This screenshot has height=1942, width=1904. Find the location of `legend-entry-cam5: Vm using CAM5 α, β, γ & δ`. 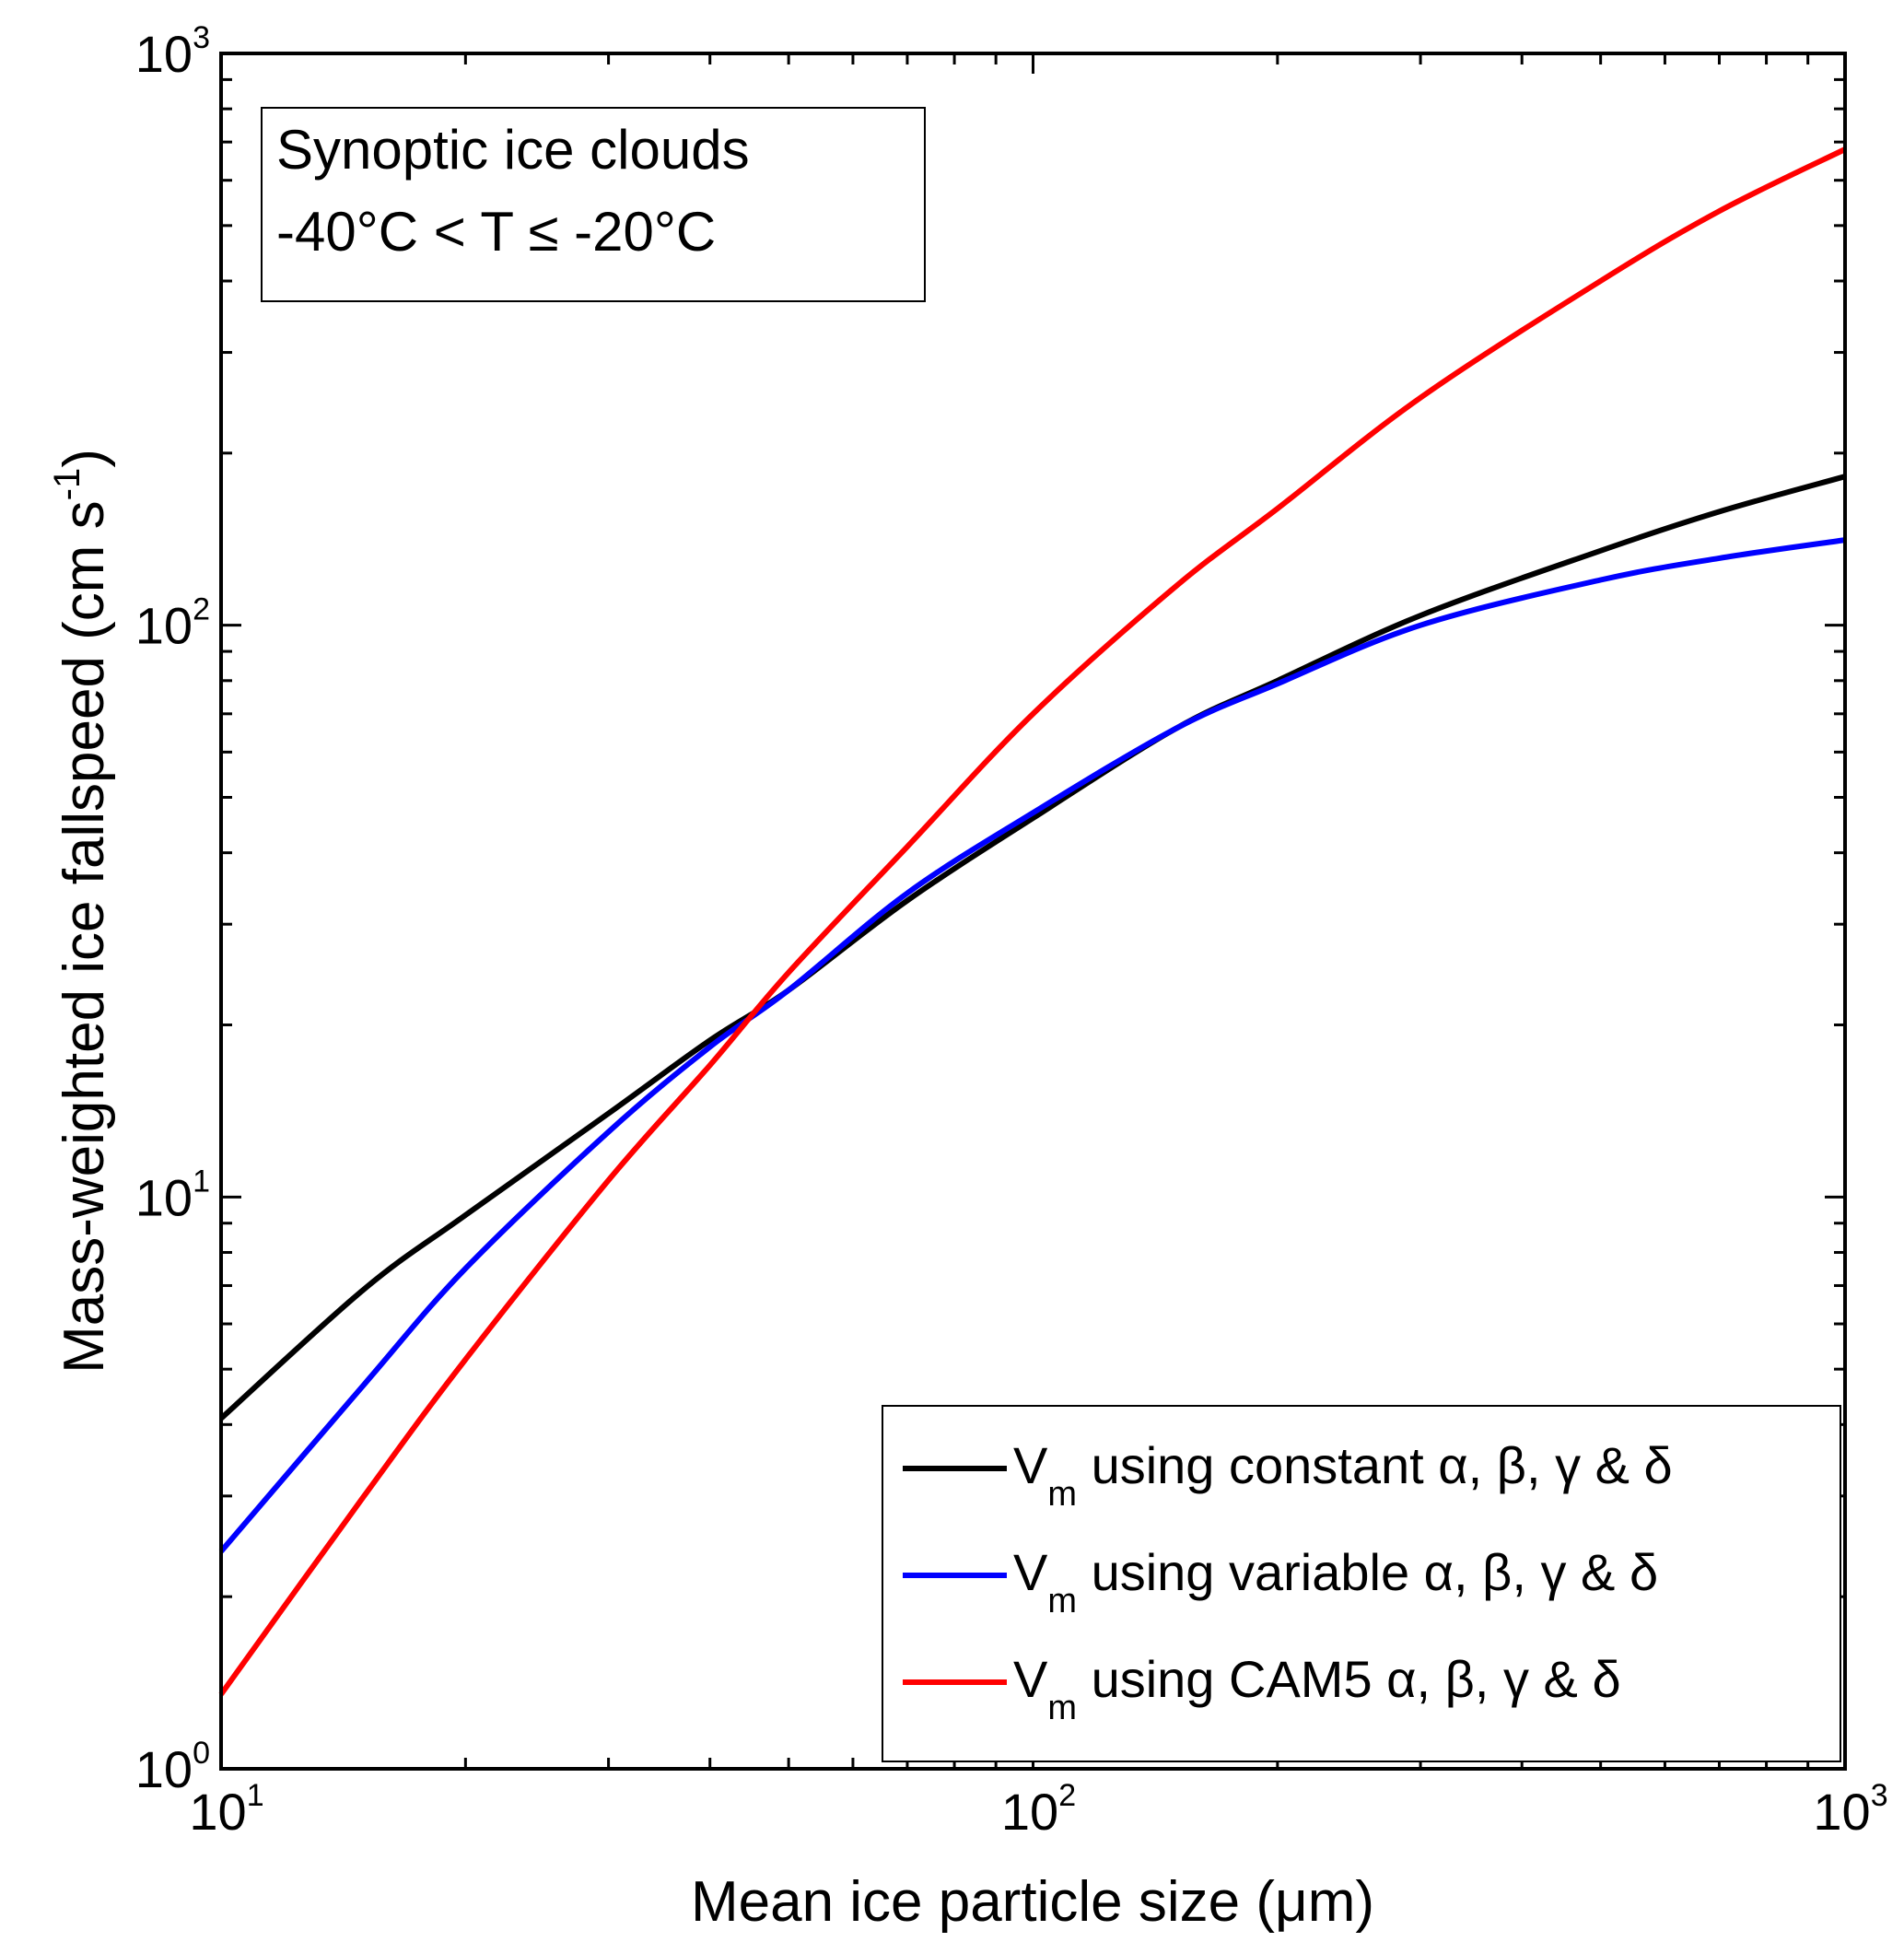

legend-entry-cam5: Vm using CAM5 α, β, γ & δ is located at coordinates (1262, 1688).